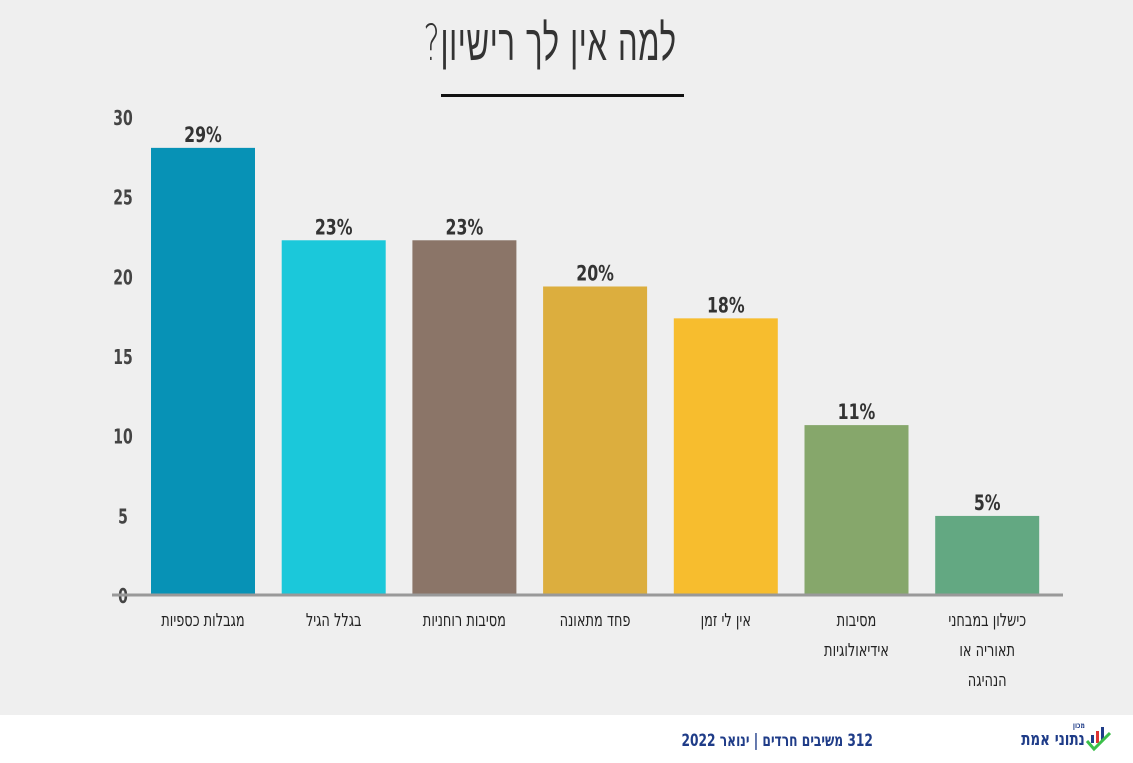 The height and width of the screenshot is (763, 1133). Describe the element at coordinates (123, 597) in the screenshot. I see `y-tick-label: 0` at that location.